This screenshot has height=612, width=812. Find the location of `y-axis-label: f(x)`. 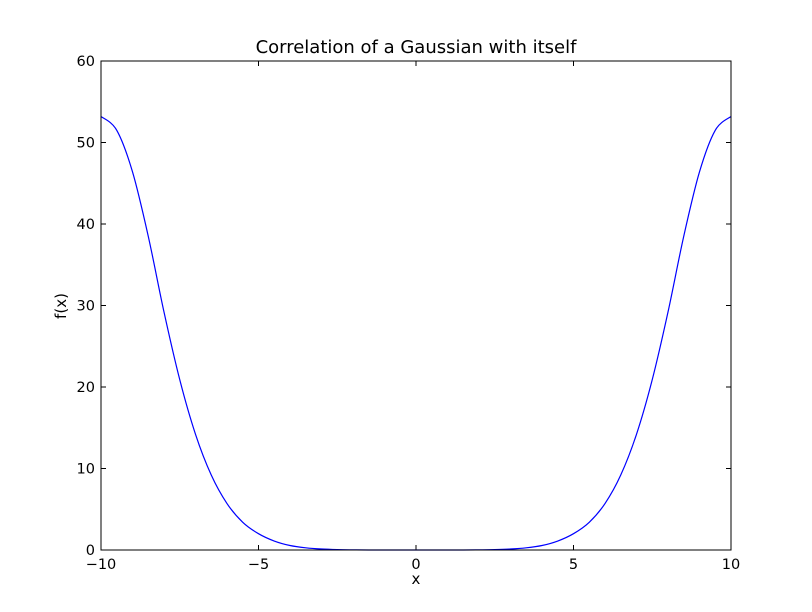

y-axis-label: f(x) is located at coordinates (61, 306).